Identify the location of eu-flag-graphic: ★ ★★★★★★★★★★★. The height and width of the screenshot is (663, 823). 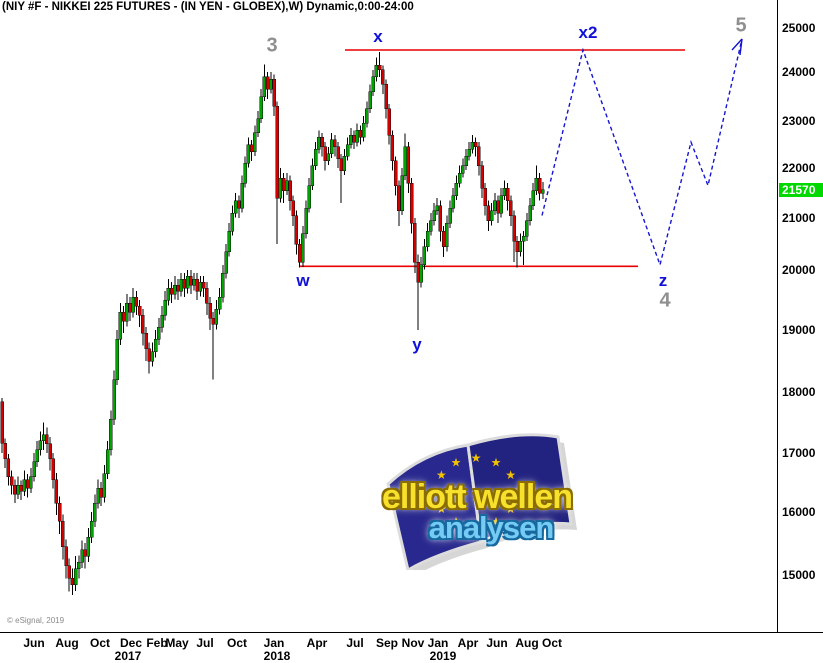
(481, 501).